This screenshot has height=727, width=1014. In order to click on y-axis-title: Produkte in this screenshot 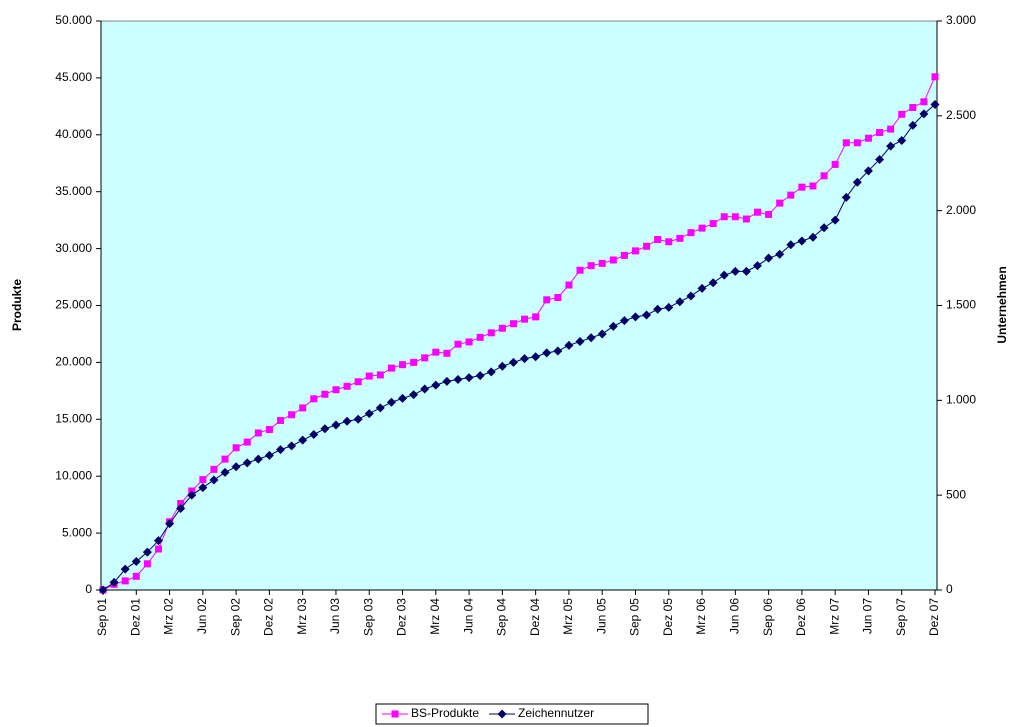, I will do `click(17, 305)`.